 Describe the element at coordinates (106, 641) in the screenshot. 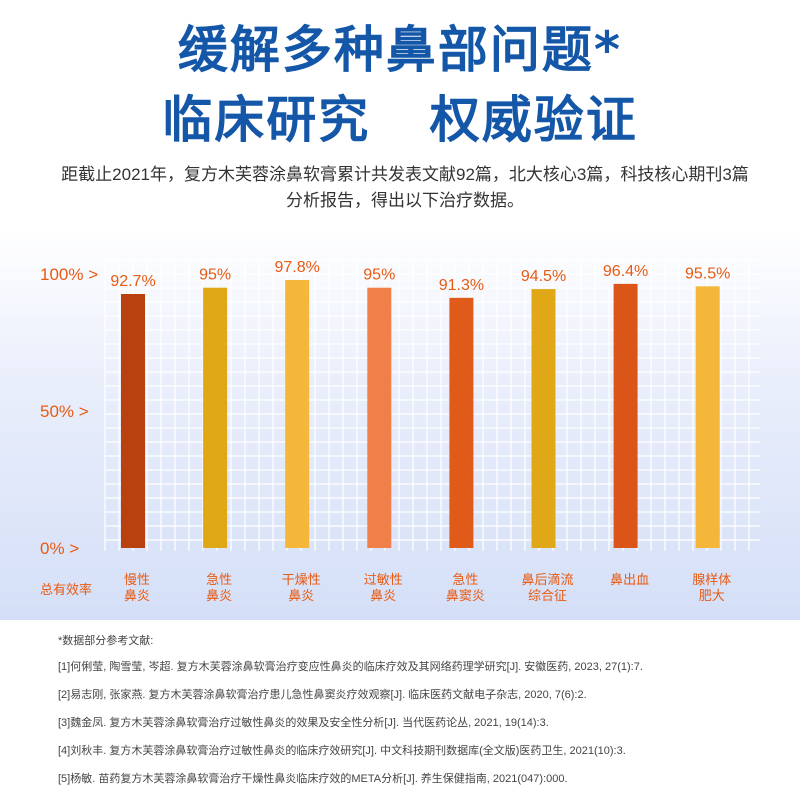

I see `references-title: *数据部分参考文献:` at that location.